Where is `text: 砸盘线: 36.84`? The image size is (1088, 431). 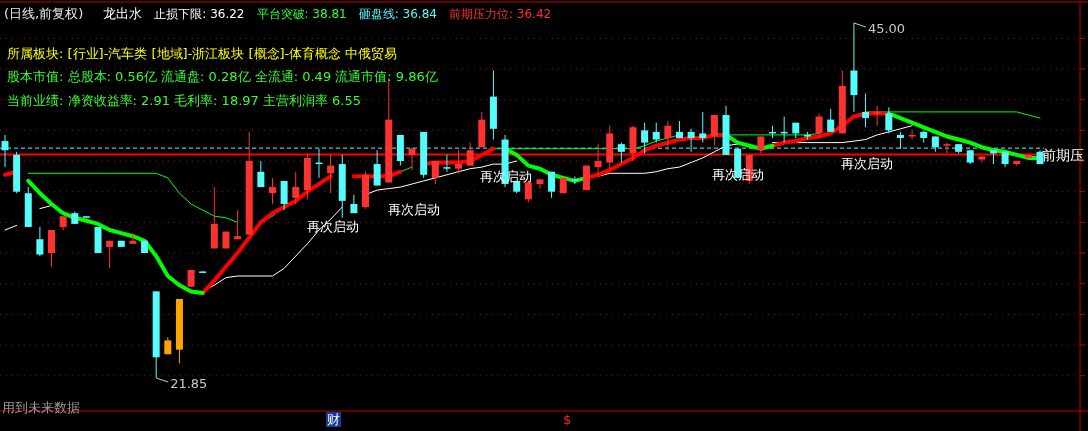 text: 砸盘线: 36.84 is located at coordinates (397, 14).